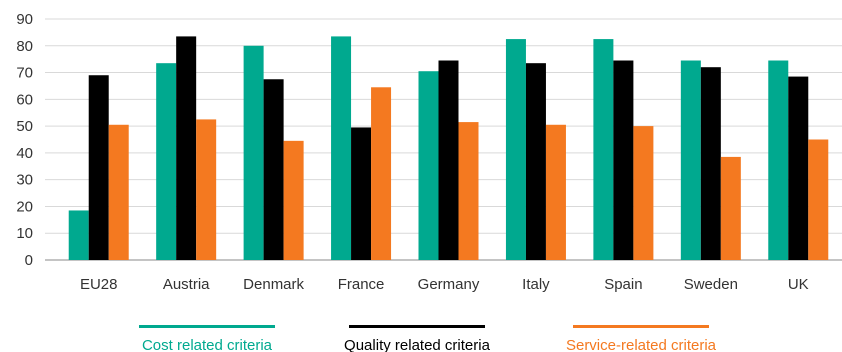 The width and height of the screenshot is (842, 352). I want to click on y-tick-label: 40, so click(24, 153).